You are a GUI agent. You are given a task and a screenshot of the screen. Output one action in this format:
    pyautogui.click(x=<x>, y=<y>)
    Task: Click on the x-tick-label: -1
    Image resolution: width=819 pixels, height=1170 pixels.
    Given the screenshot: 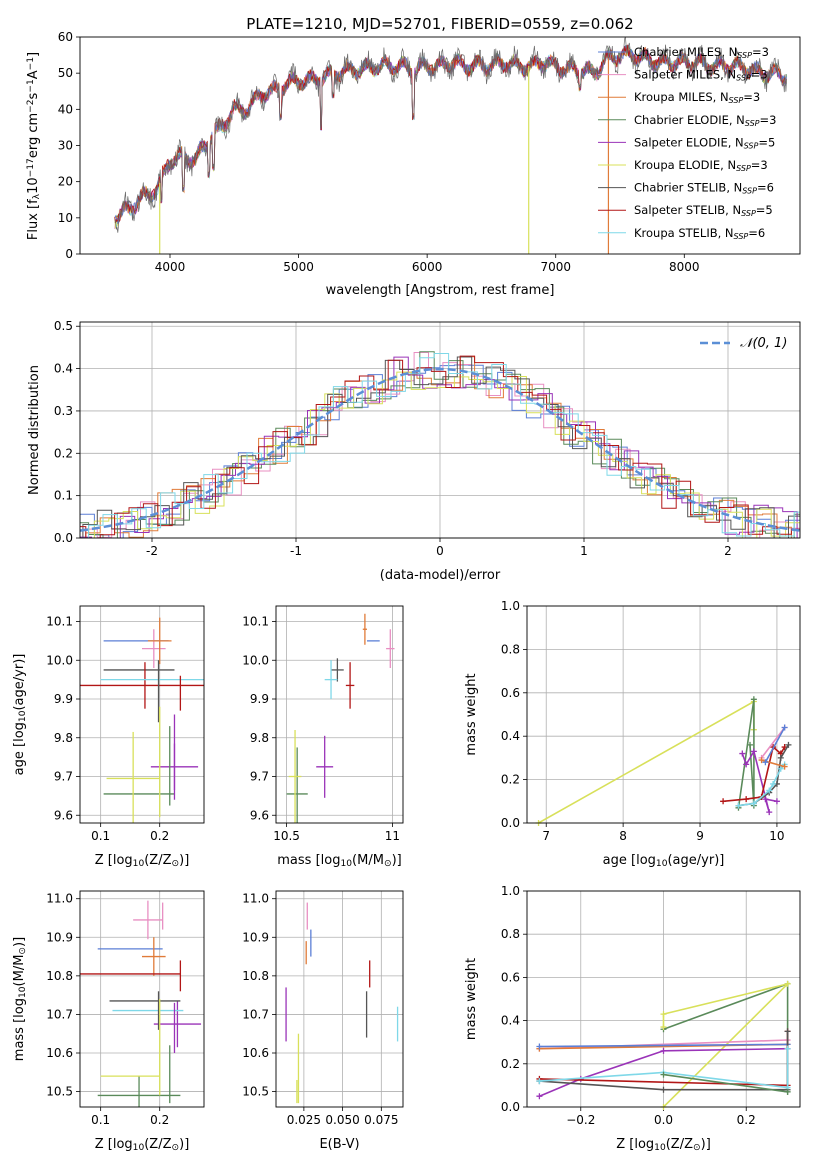 What is the action you would take?
    pyautogui.click(x=296, y=551)
    